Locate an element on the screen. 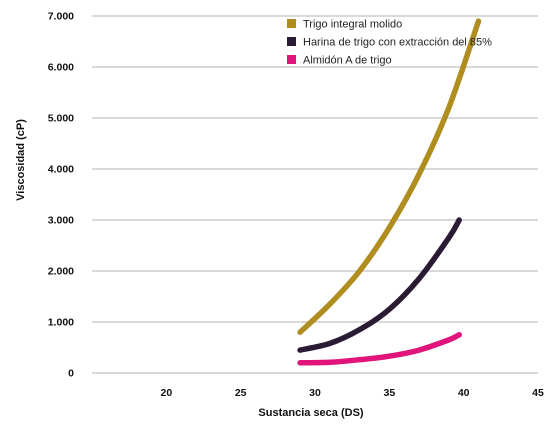  legend-label-0: Trigo integral molido is located at coordinates (352, 25).